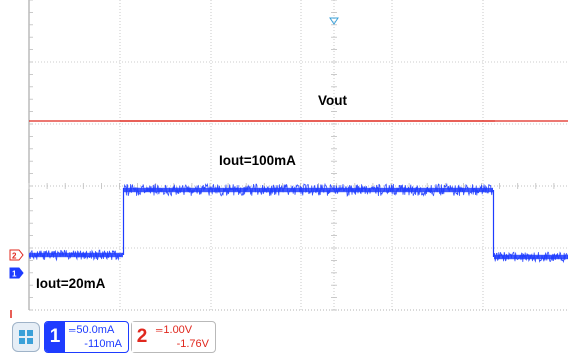 The image size is (568, 358). I want to click on iout-low-segment-left-core, so click(76, 255).